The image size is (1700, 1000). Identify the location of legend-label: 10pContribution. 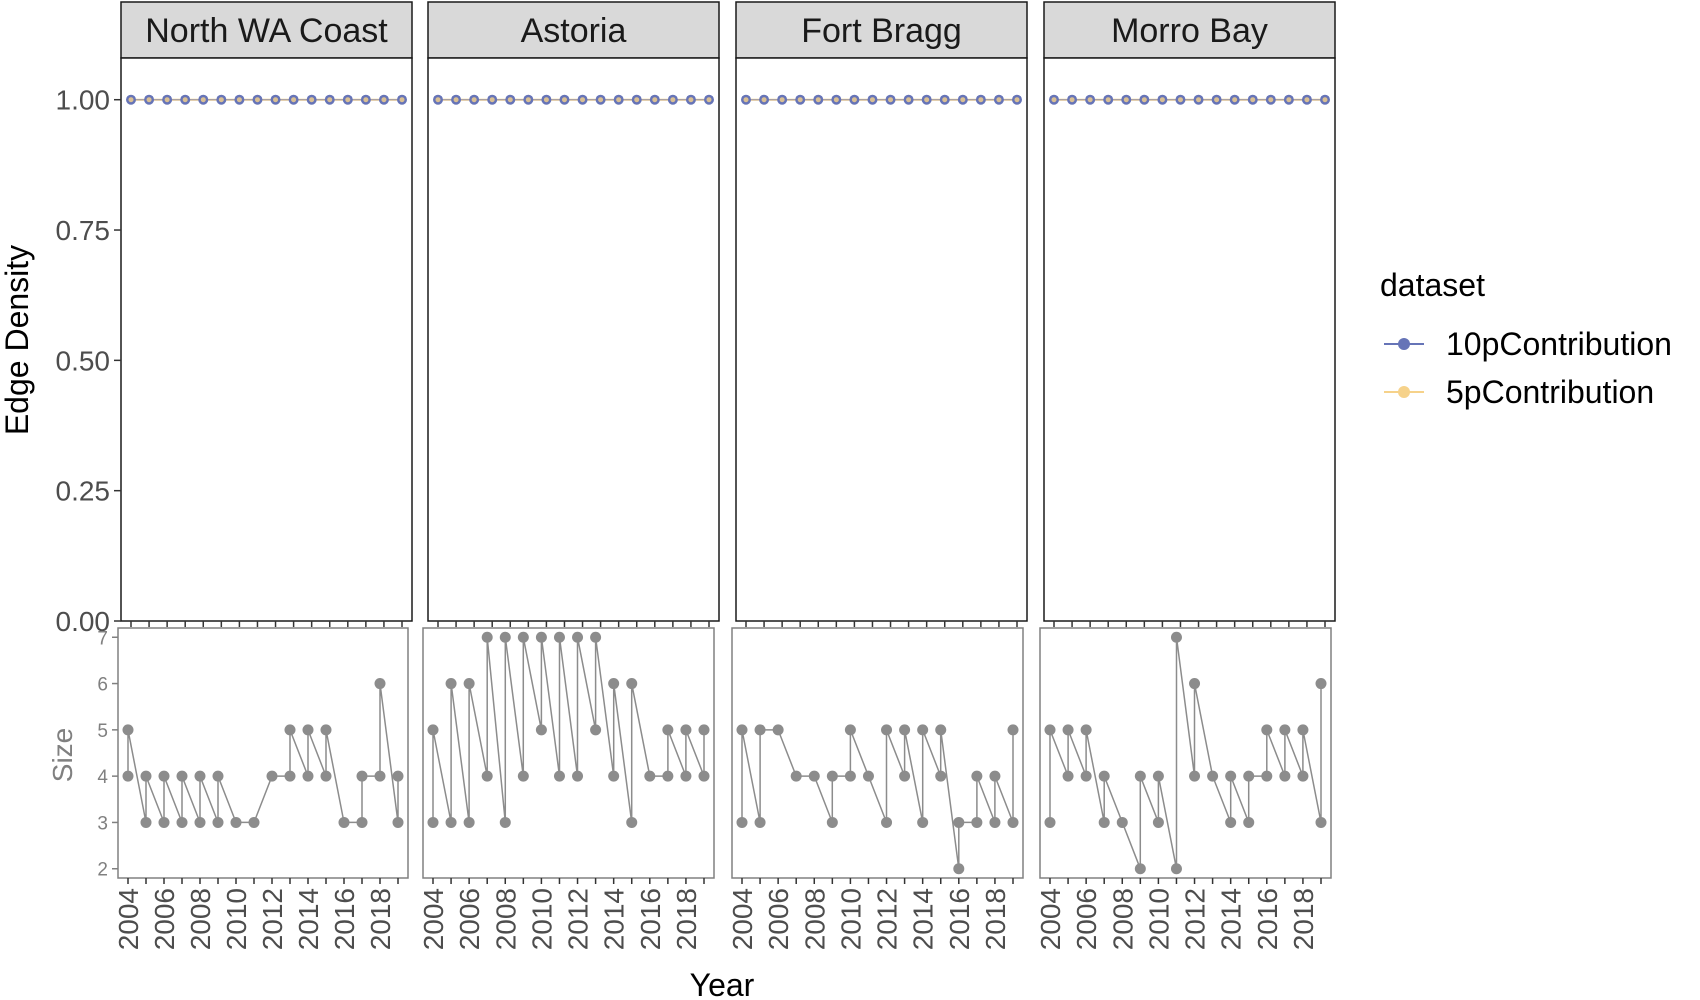
(1559, 344).